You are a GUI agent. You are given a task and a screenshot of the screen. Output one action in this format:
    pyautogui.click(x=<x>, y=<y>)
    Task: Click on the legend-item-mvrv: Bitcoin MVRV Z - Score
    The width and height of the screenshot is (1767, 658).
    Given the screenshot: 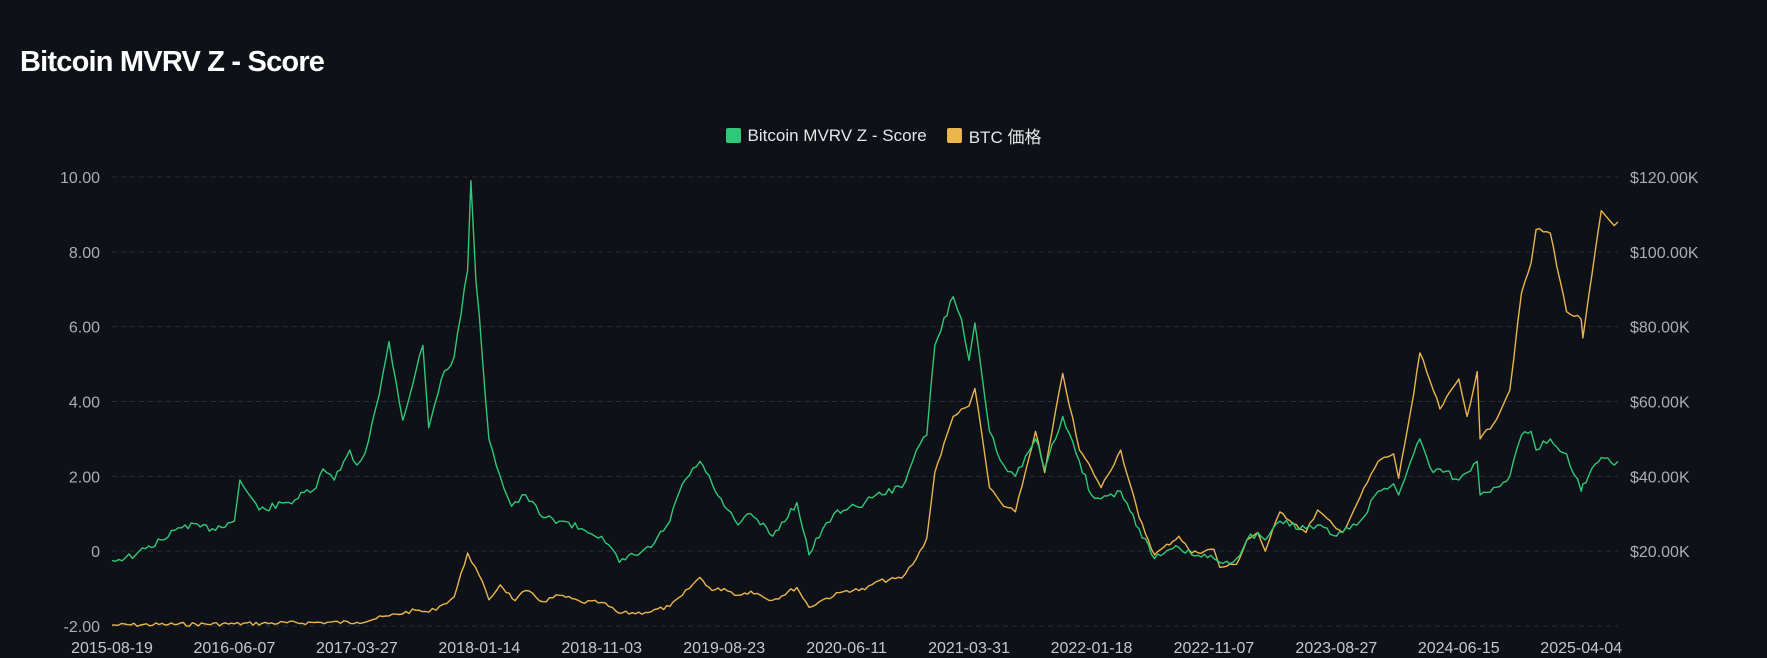 What is the action you would take?
    pyautogui.click(x=826, y=135)
    